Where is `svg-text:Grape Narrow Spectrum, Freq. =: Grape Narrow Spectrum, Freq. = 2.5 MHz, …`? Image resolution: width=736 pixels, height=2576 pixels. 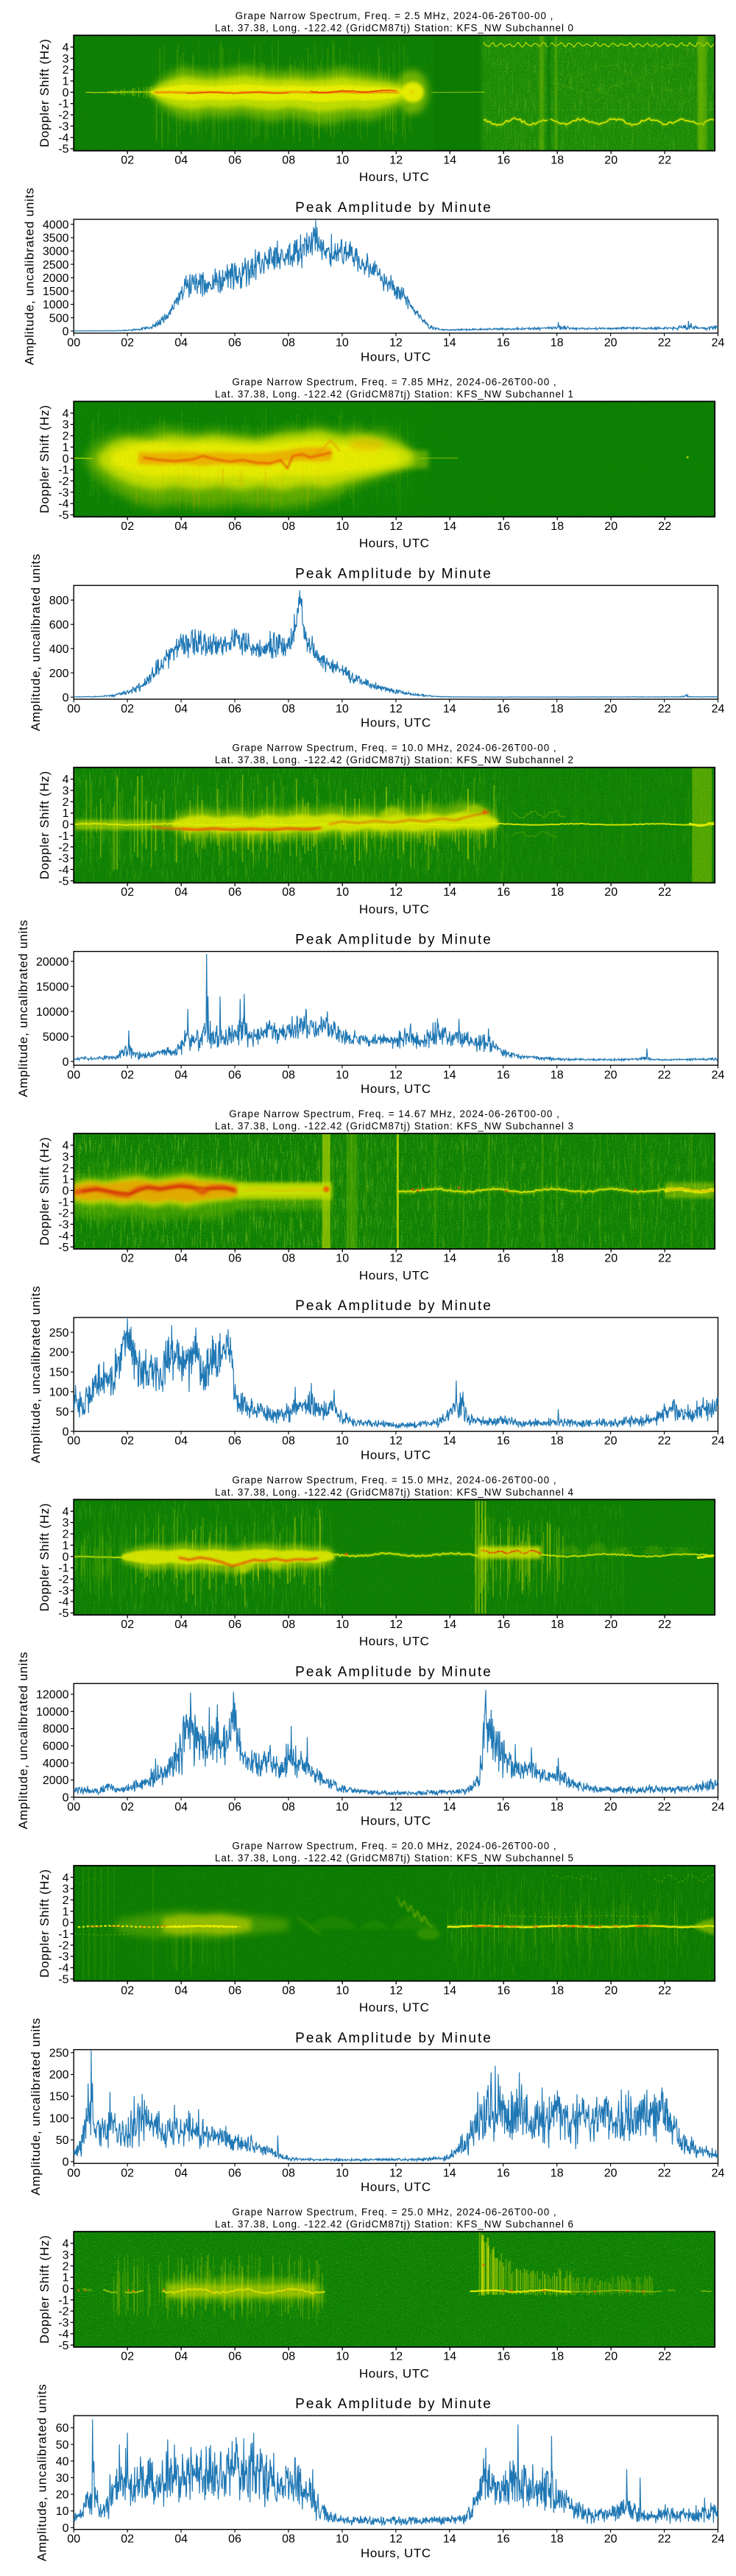
svg-text:Grape Narrow Spectrum, Freq. =: Grape Narrow Spectrum, Freq. = 2.5 MHz, … is located at coordinates (395, 15).